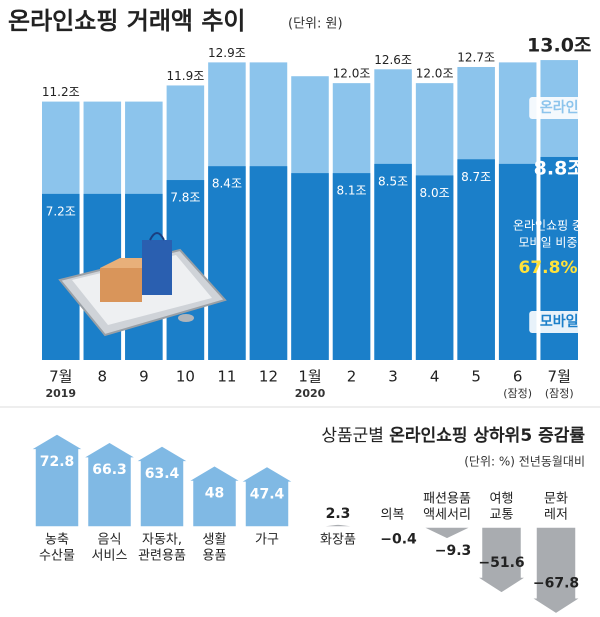 The height and width of the screenshot is (617, 600). What do you see at coordinates (315, 24) in the screenshot?
I see `chart-subtitle: (단위: 원)` at bounding box center [315, 24].